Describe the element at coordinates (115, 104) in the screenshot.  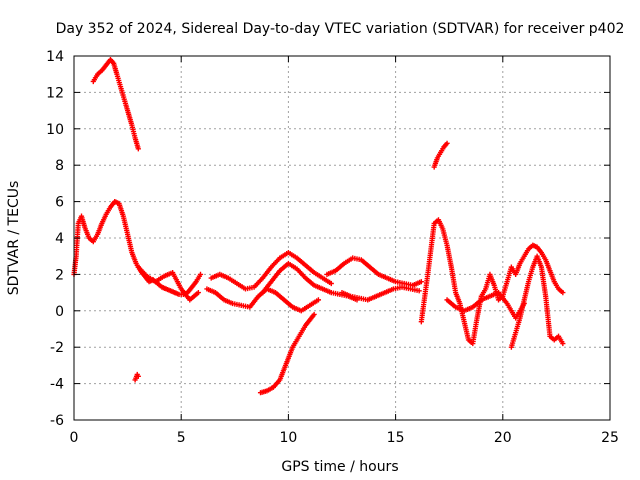
I see `series-arc-high-morning` at that location.